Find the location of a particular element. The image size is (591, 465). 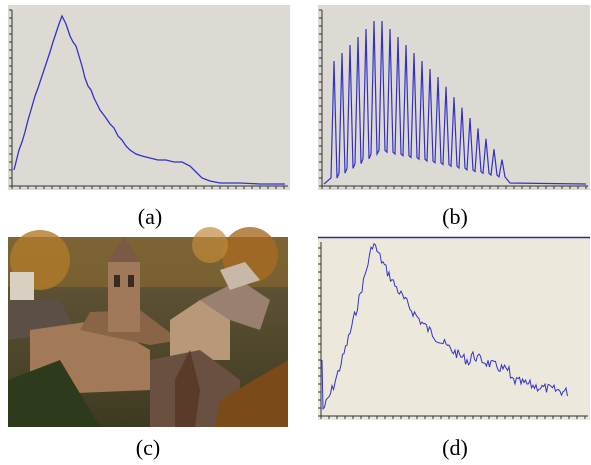

caption: (a) is located at coordinates (150, 216).